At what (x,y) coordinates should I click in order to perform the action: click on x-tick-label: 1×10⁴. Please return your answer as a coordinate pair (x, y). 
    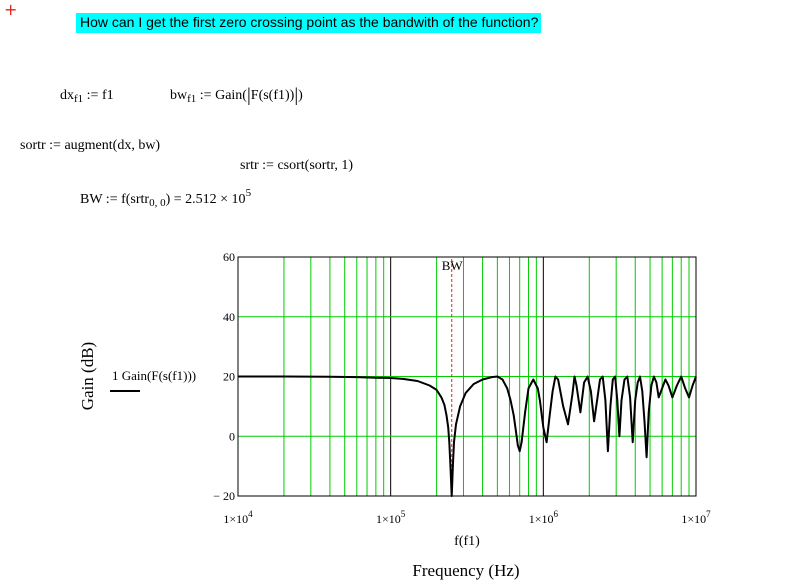
    Looking at the image, I should click on (238, 517).